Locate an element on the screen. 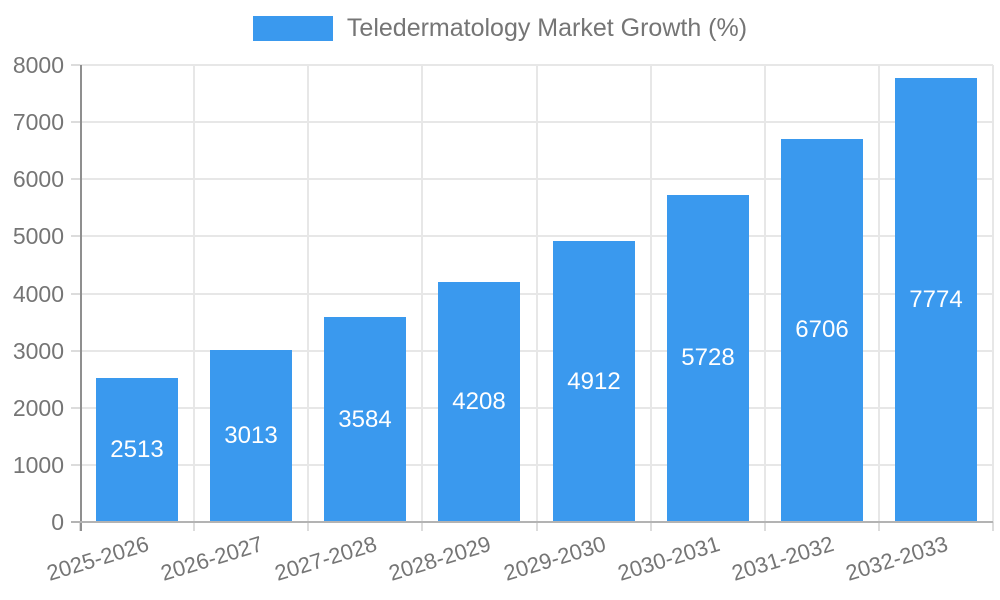 This screenshot has width=1000, height=600. x-axis-line is located at coordinates (532, 522).